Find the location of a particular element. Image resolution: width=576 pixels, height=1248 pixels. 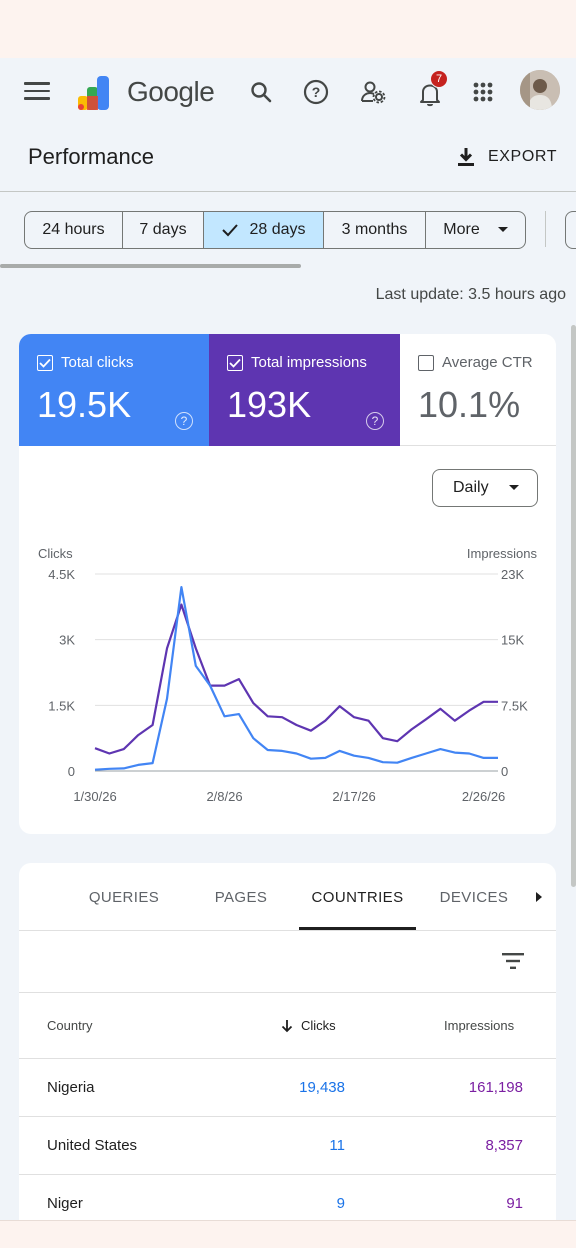

clicks-cell: 19,438 is located at coordinates (322, 1087).